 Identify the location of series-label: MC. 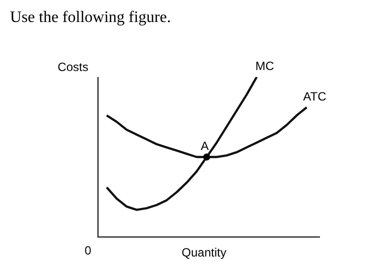
(264, 66).